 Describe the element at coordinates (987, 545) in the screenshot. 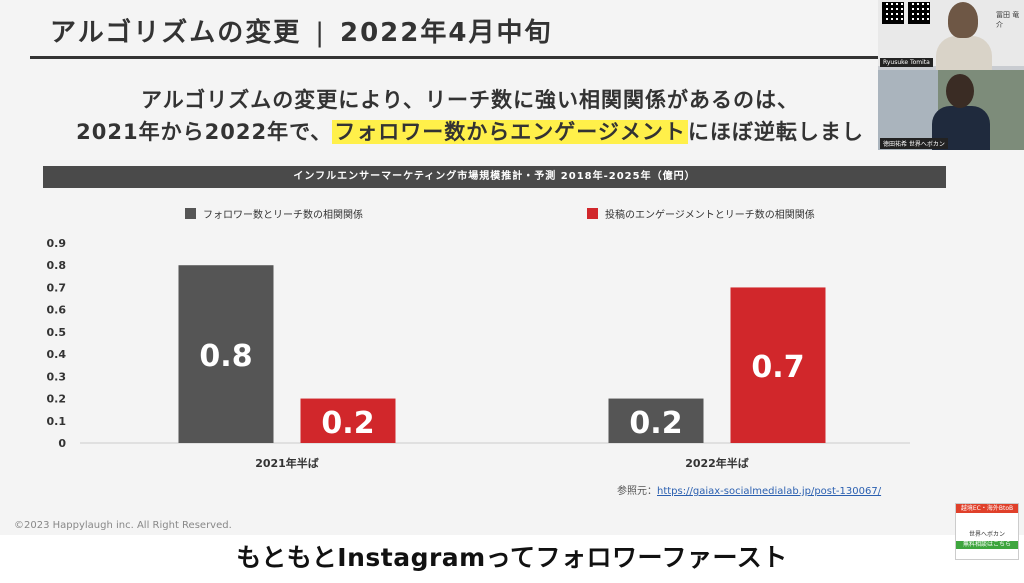

I see `promo-banner-cta: 無料相談はこちら` at that location.